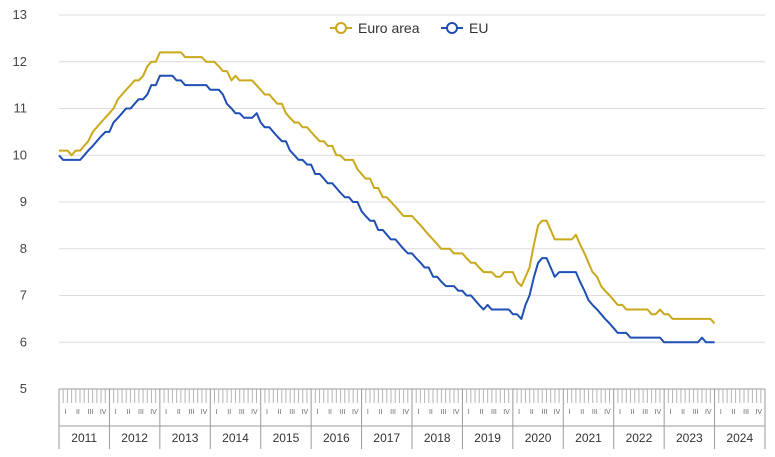 This screenshot has width=775, height=457. I want to click on year-label: 2021, so click(588, 438).